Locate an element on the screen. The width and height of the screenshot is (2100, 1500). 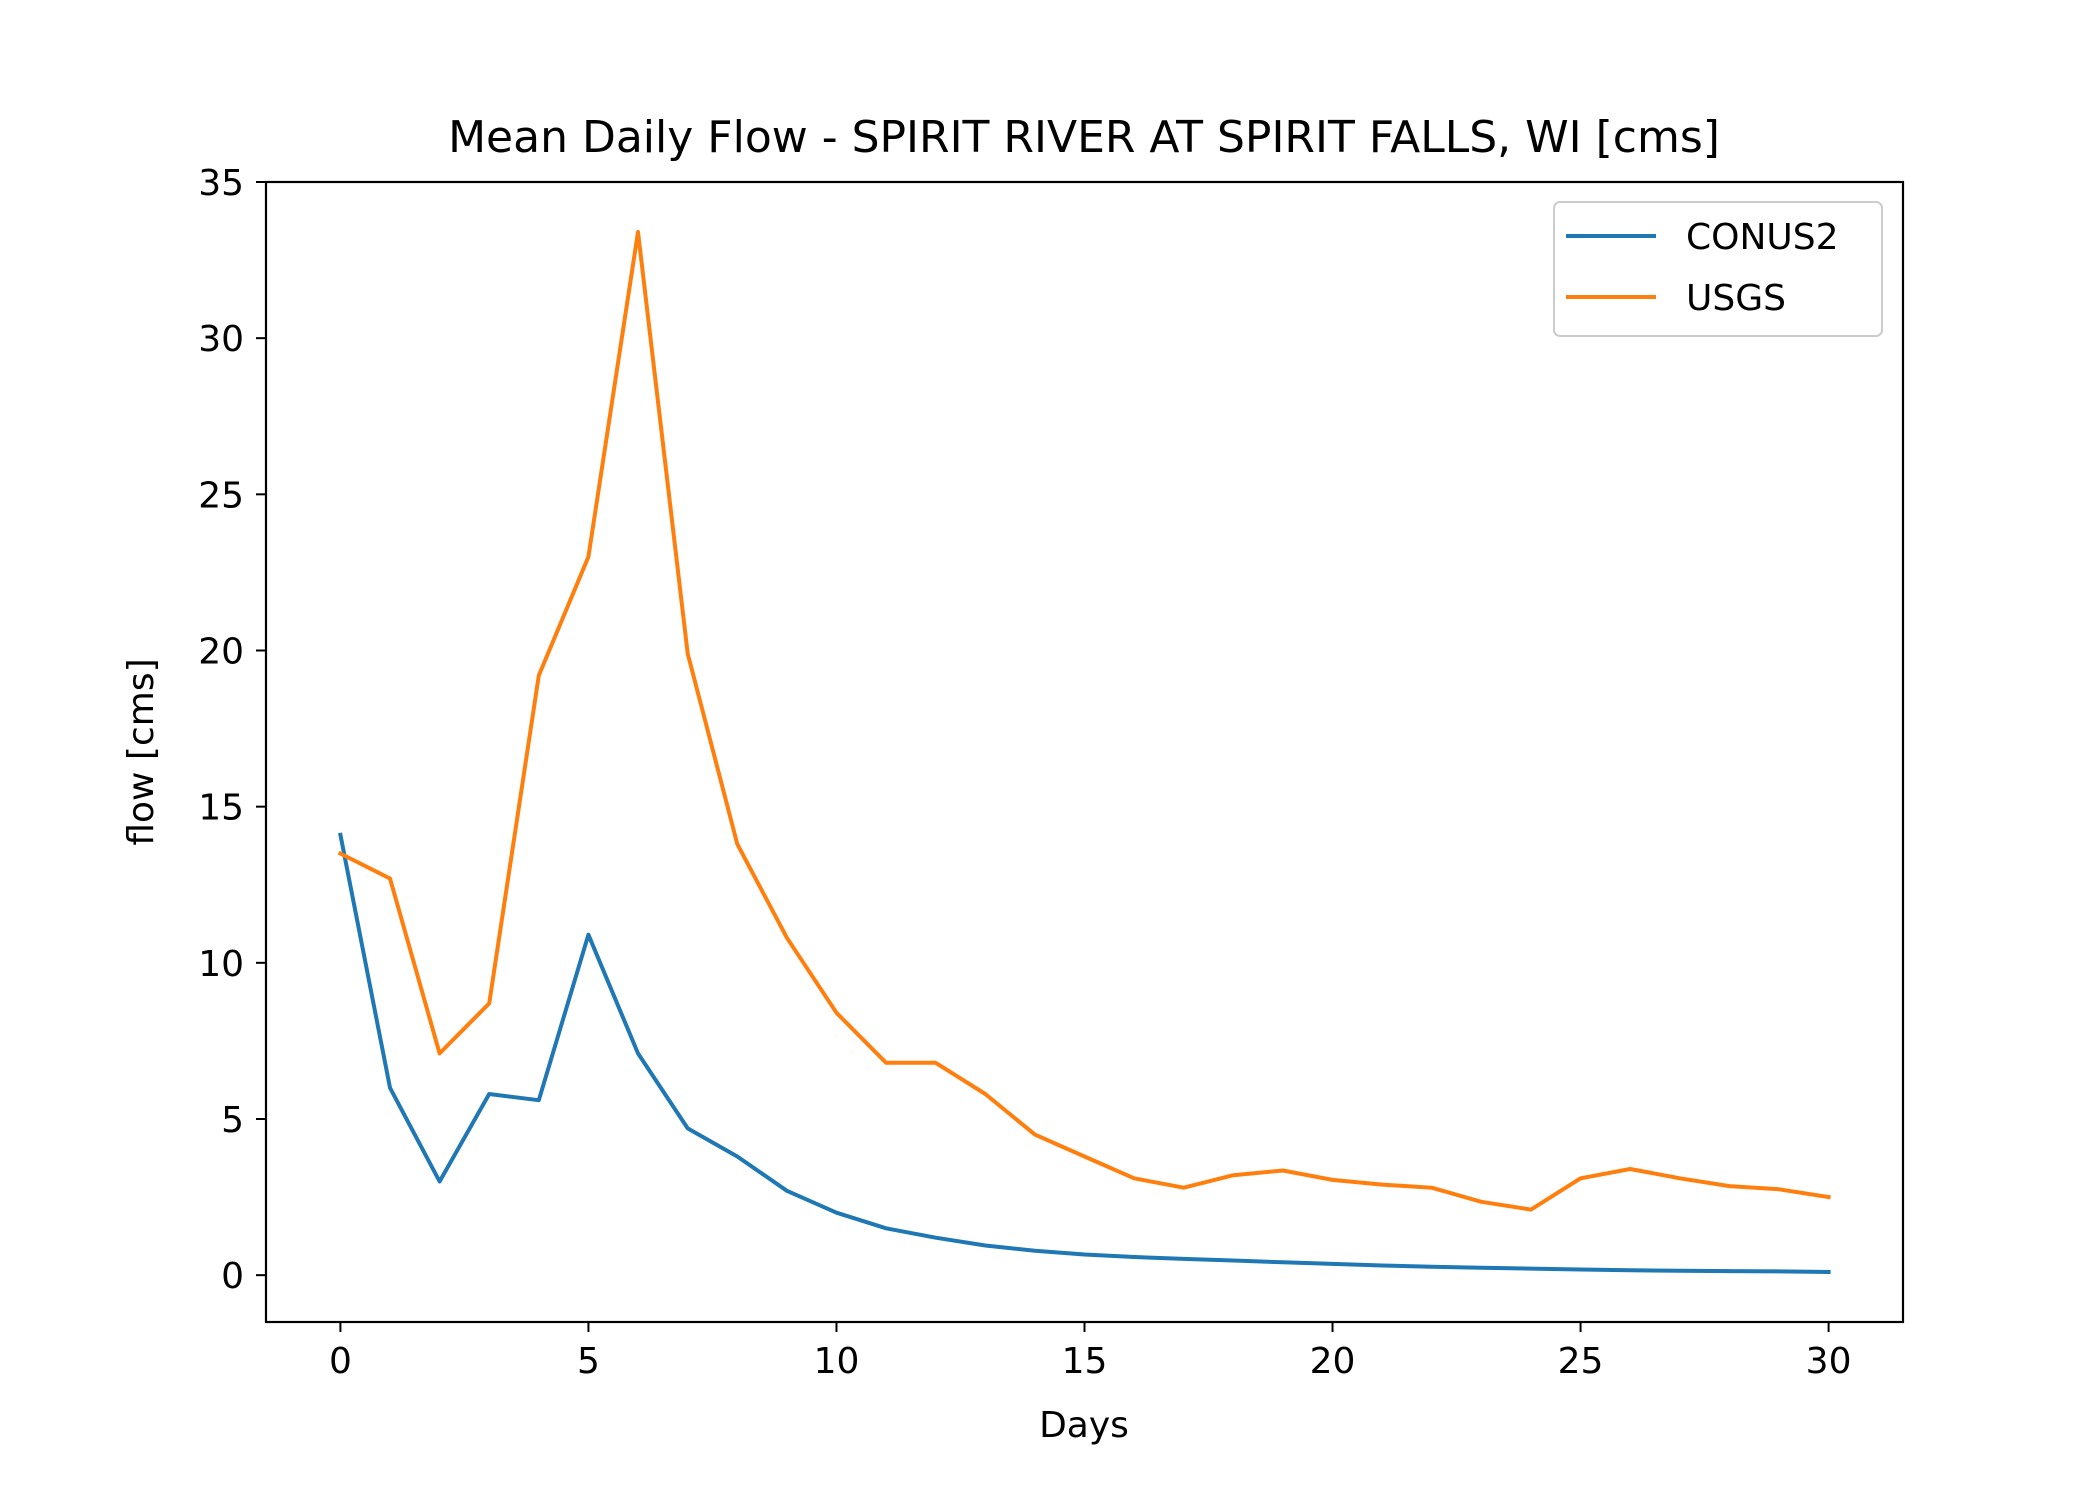
y-tick-label: 15 is located at coordinates (221, 808).